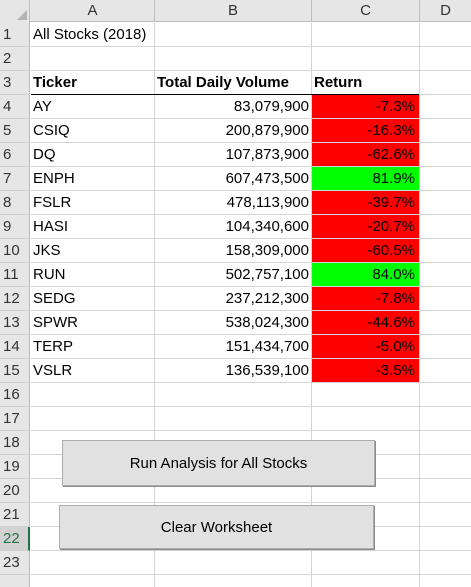 This screenshot has height=587, width=471. I want to click on row-header-bar: 1 2 3 4 5 6 7 8 9 10 11 12 13 14 15 16 17 18 19 20 21 22 23, so click(15, 304).